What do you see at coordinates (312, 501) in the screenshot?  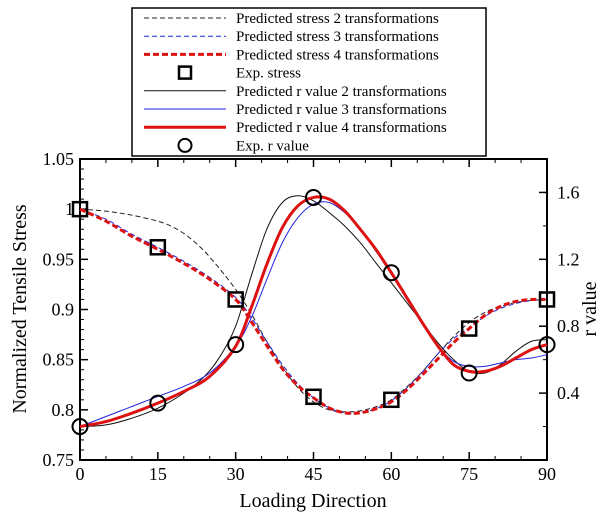 I see `x-axis-label: Loading Direction` at bounding box center [312, 501].